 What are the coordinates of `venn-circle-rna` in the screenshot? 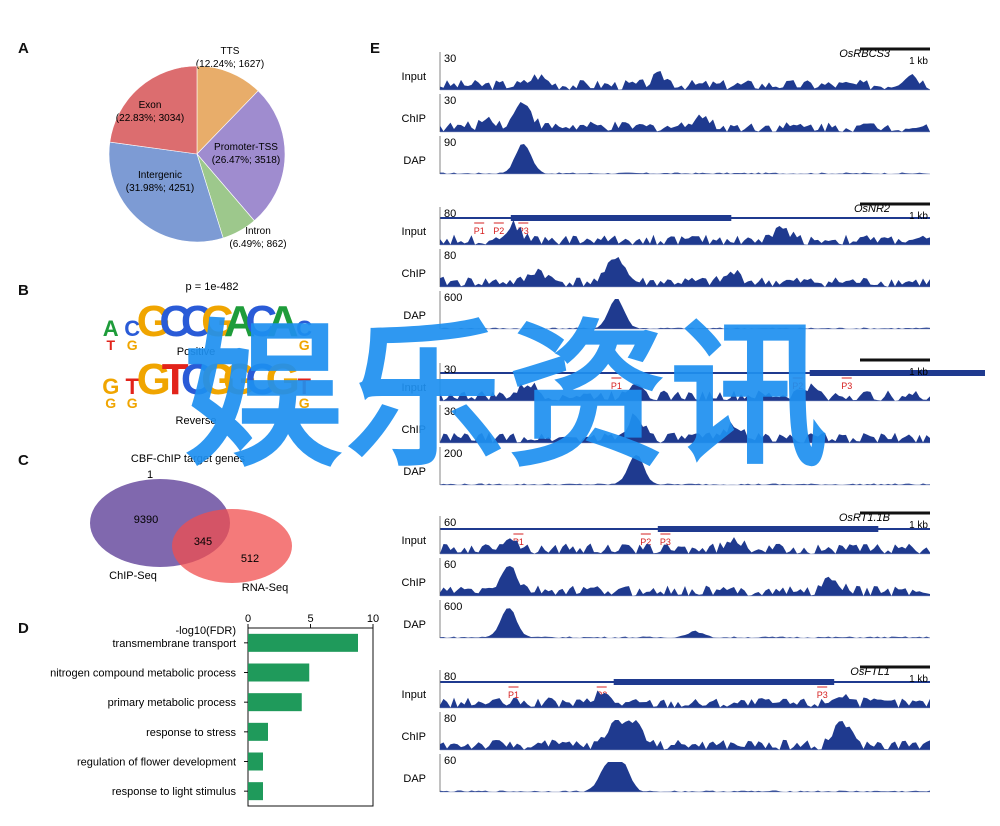 It's located at (232, 546).